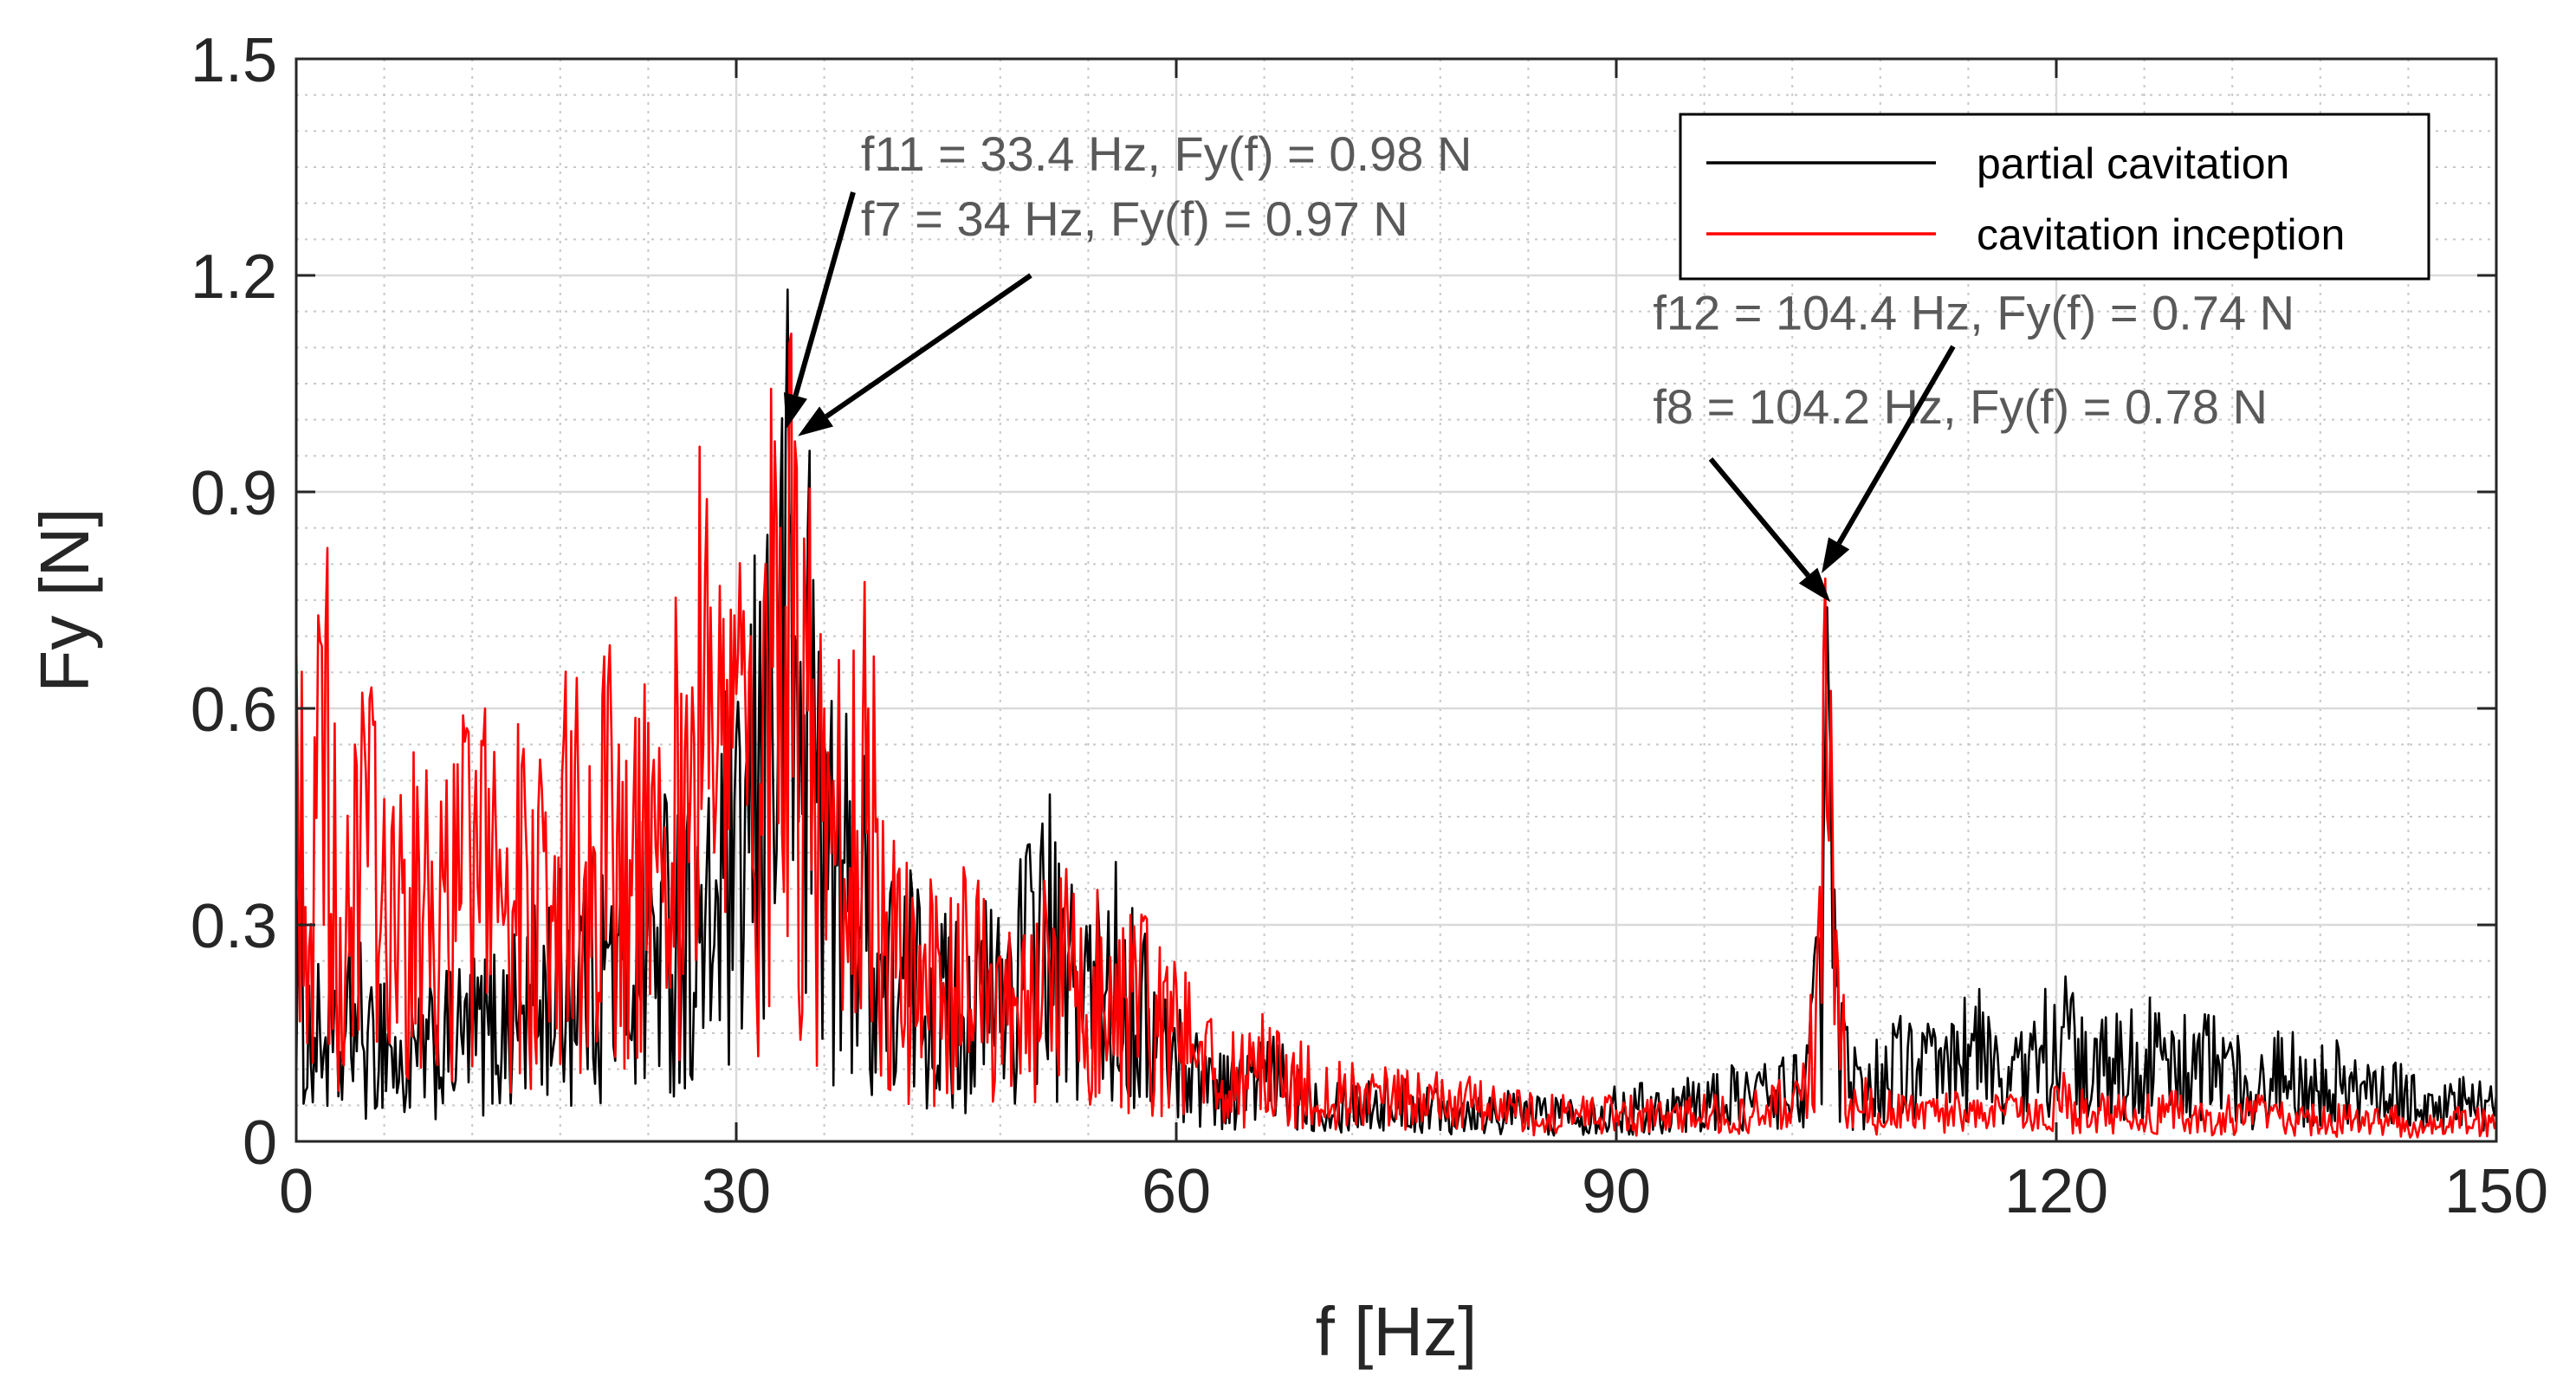  I want to click on annotation-label: f11 = 33.4 Hz, Fy(f) = 0.98 N, so click(1166, 153).